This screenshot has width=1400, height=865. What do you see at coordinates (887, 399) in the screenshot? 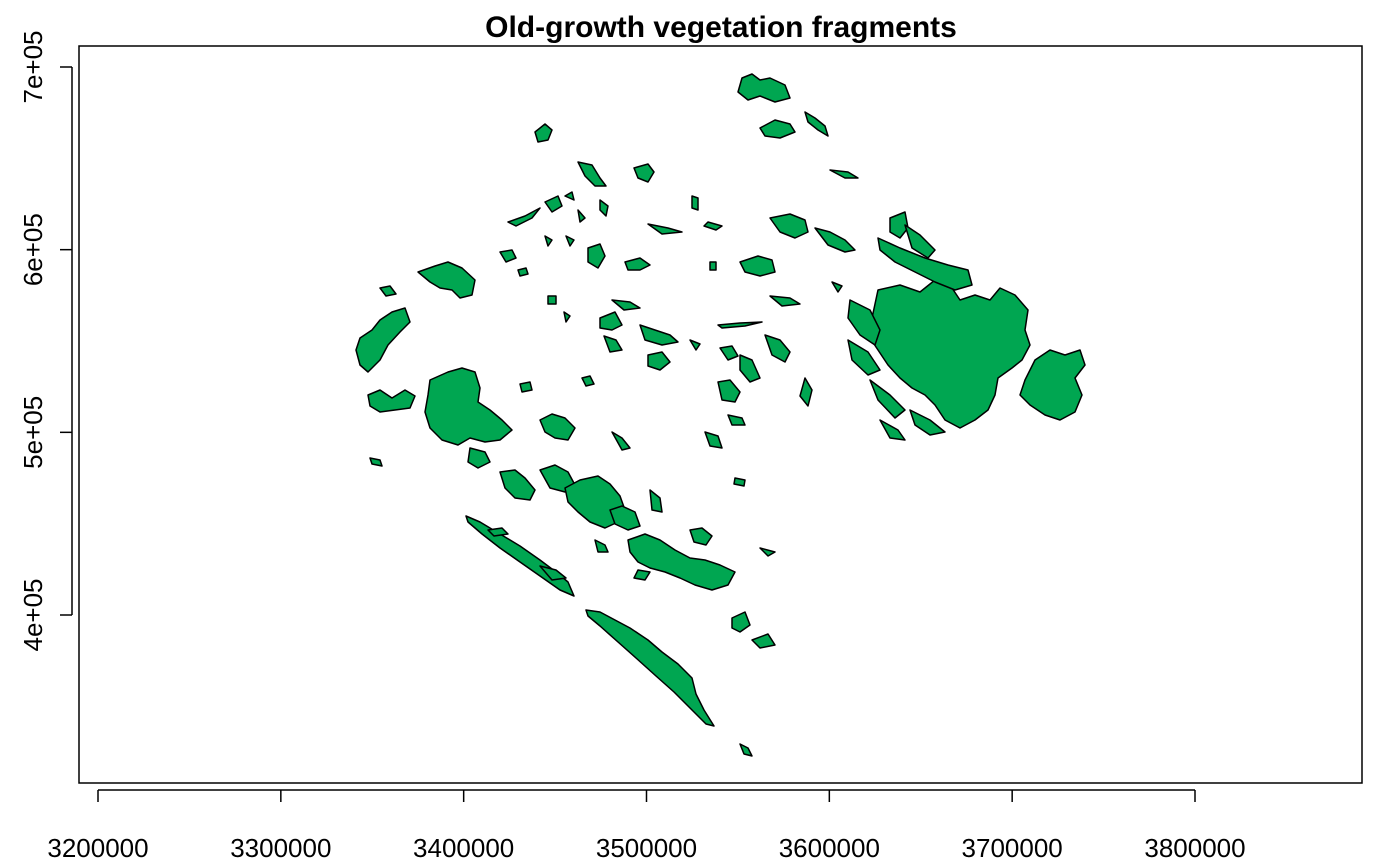
I see `fragment-east-s2` at bounding box center [887, 399].